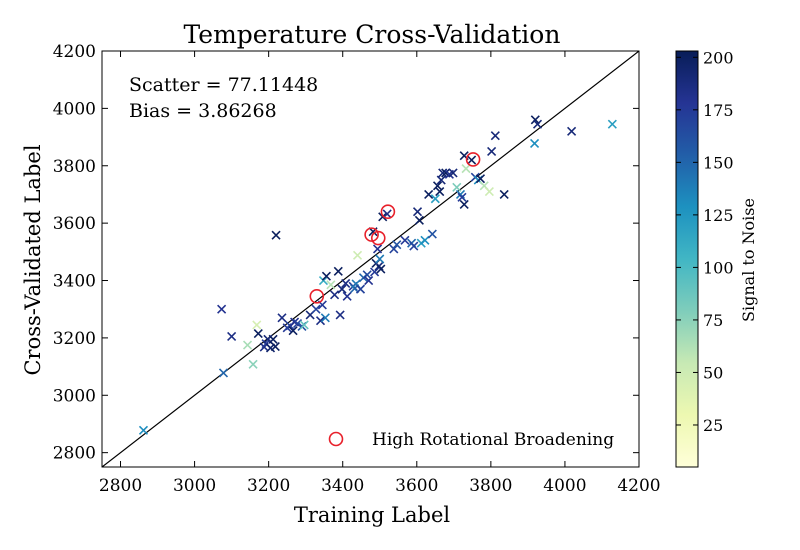 This screenshot has width=800, height=550. Describe the element at coordinates (638, 486) in the screenshot. I see `x-tick-label: 4200` at that location.